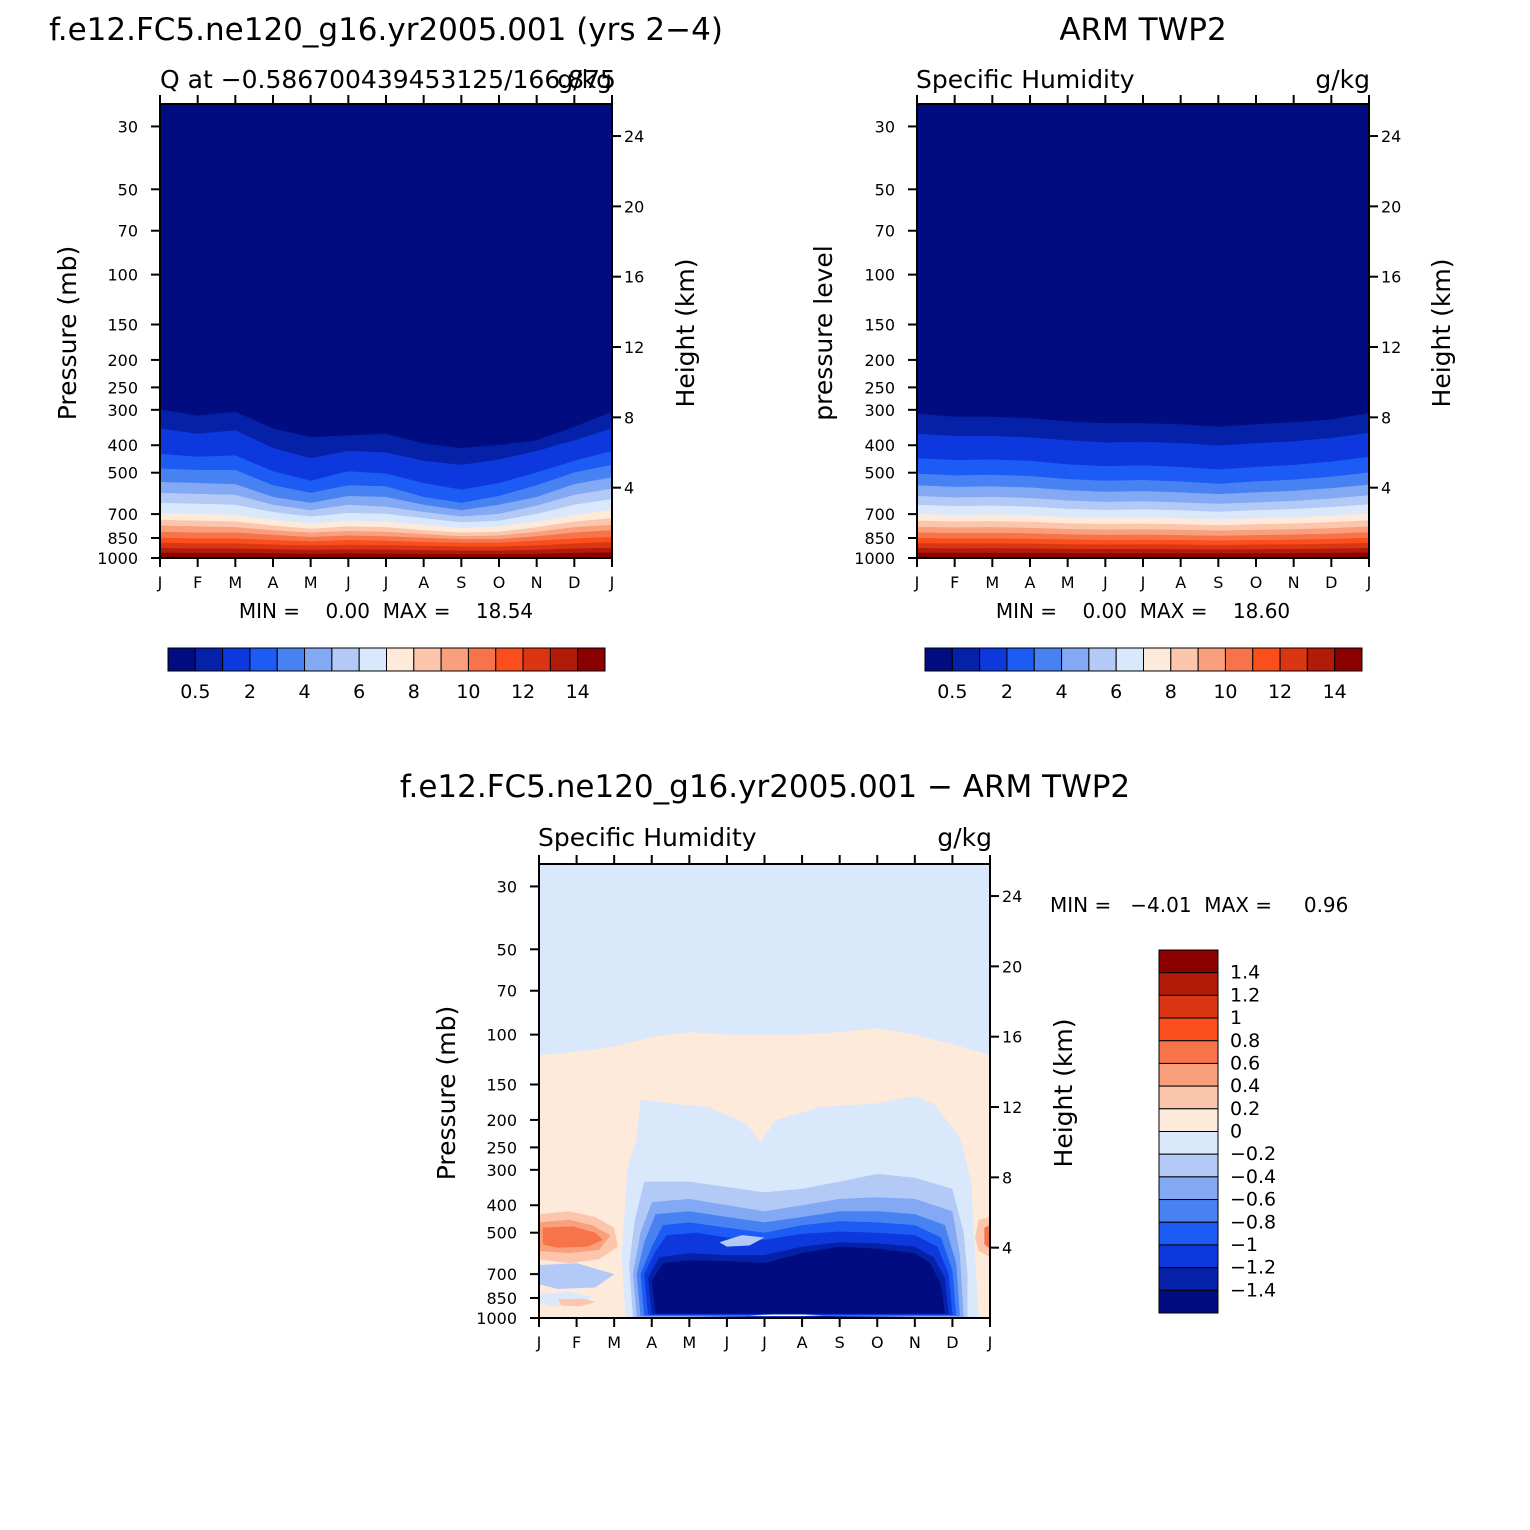 Image resolution: width=1530 pixels, height=1530 pixels. I want to click on panel-diff-stats: MIN = −4.01 MAX = 0.96, so click(1199, 905).